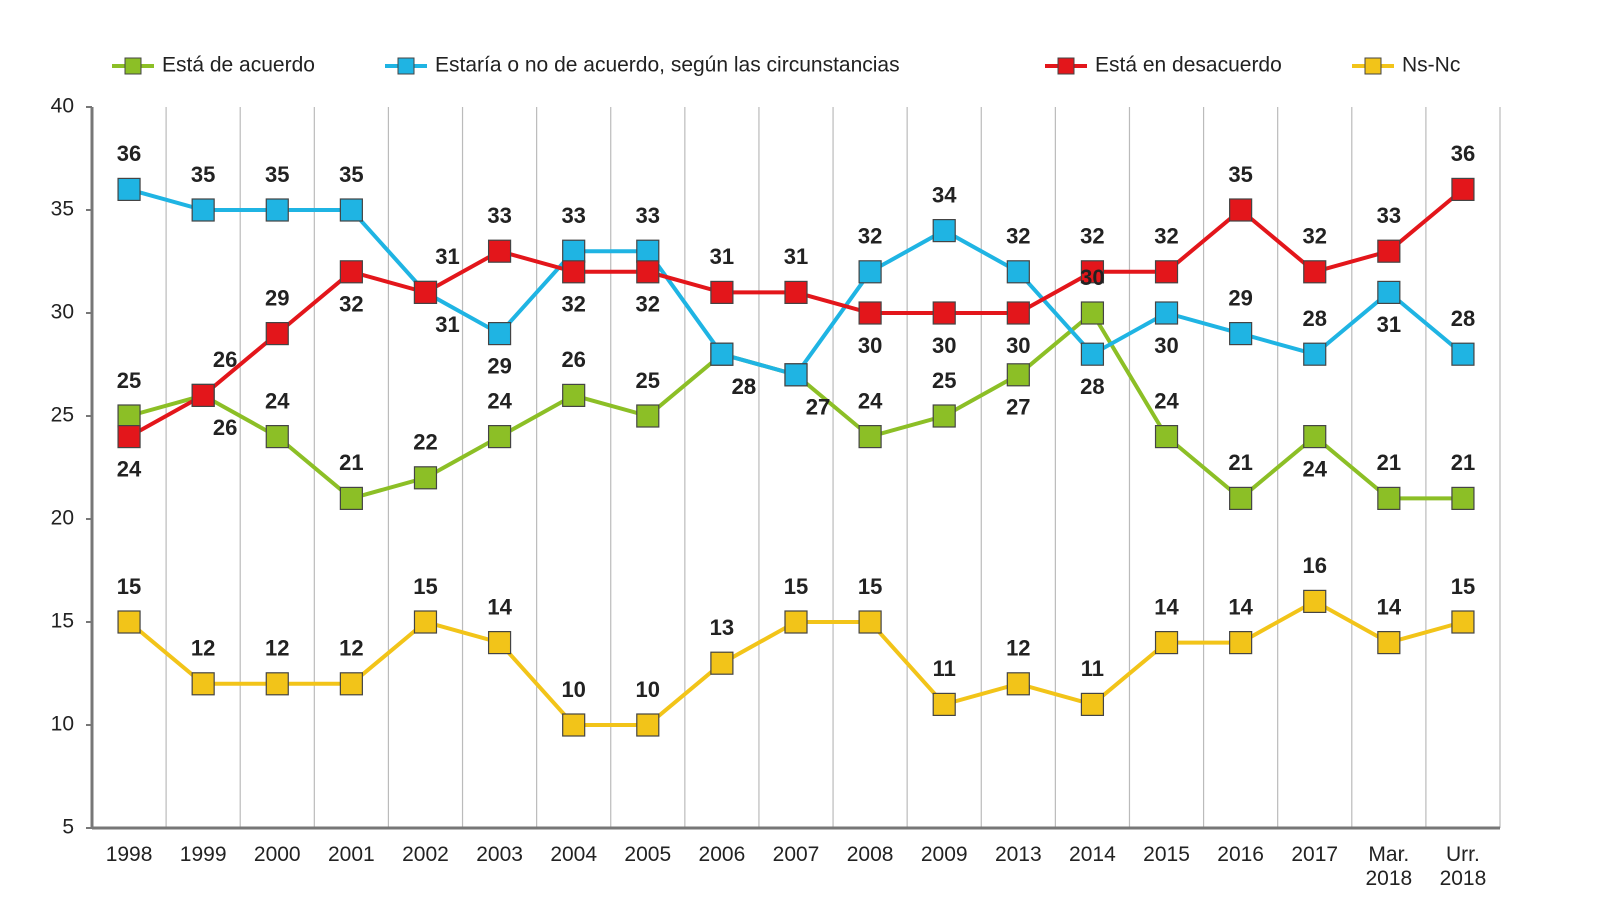 The width and height of the screenshot is (1599, 900). I want to click on data-label: 33, so click(499, 215).